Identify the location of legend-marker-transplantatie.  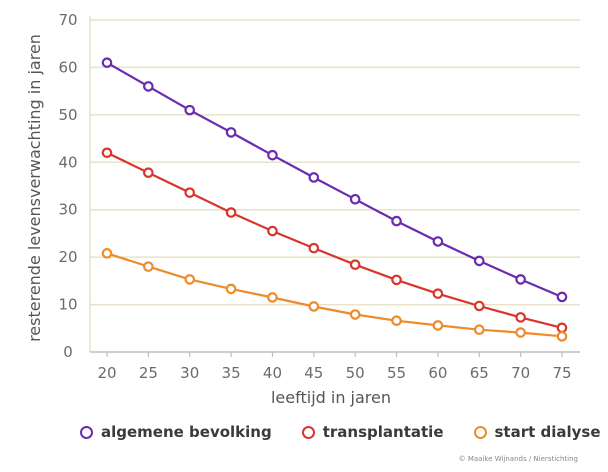
(308, 432).